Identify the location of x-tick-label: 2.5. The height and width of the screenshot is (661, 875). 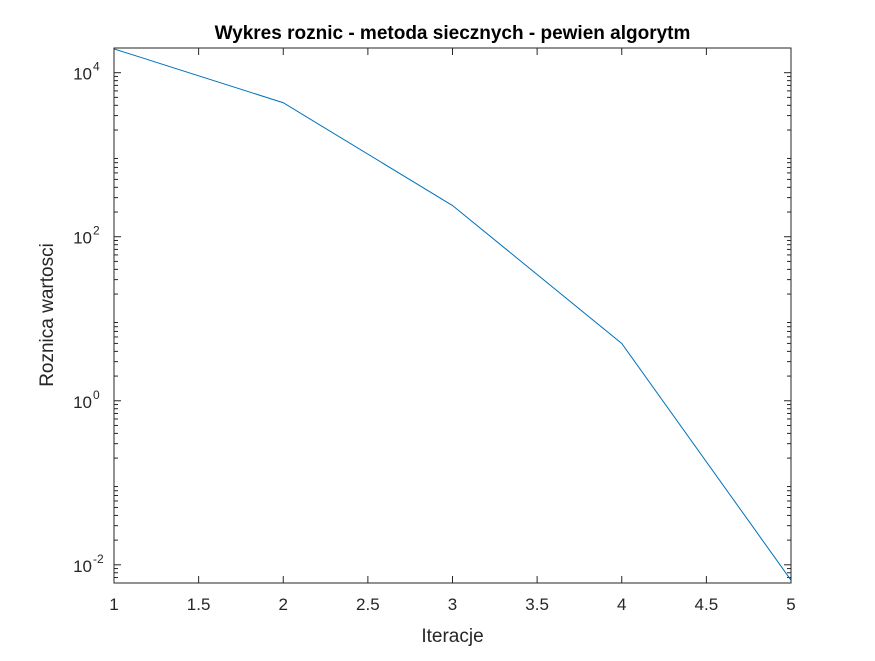
(368, 604).